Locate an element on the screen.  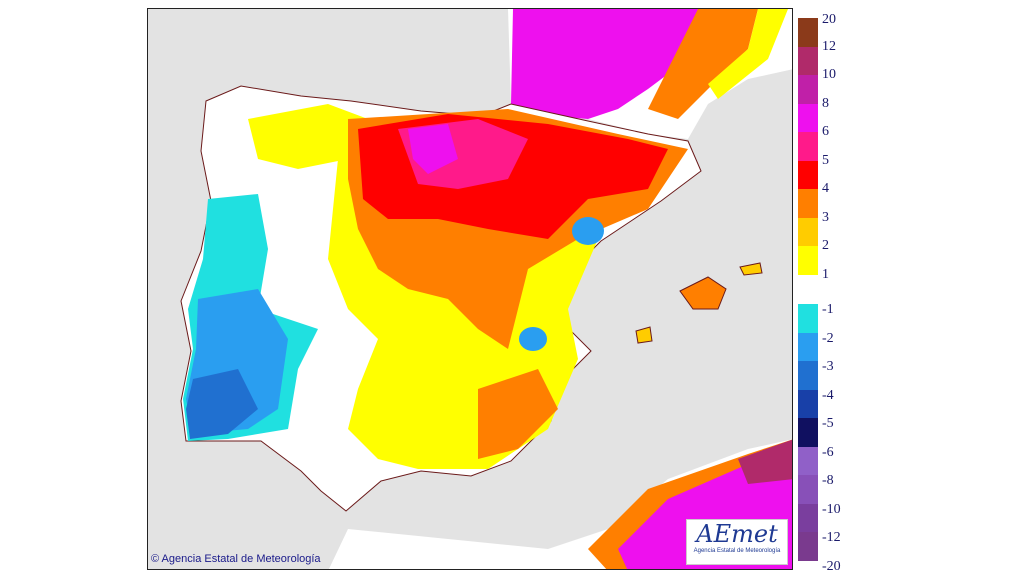
copyright-text: © Agencia Estatal de Meteorología is located at coordinates (236, 559).